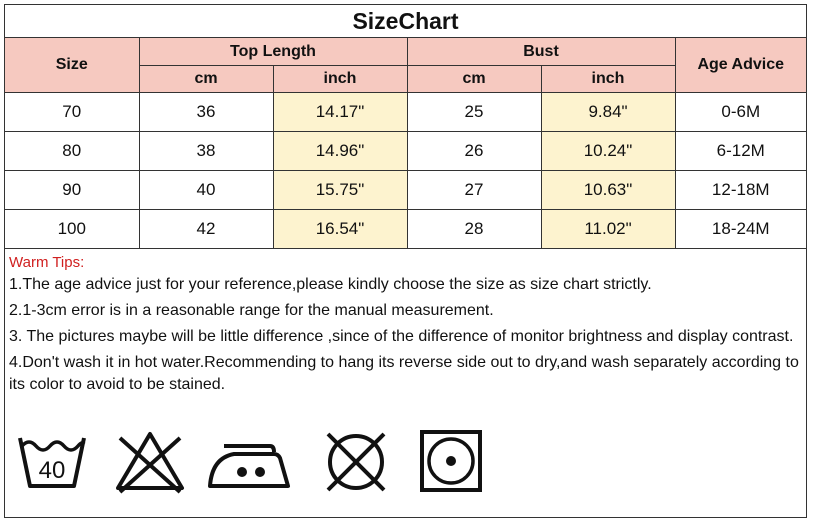 The width and height of the screenshot is (813, 522). I want to click on cell-age: 12-18M, so click(740, 190).